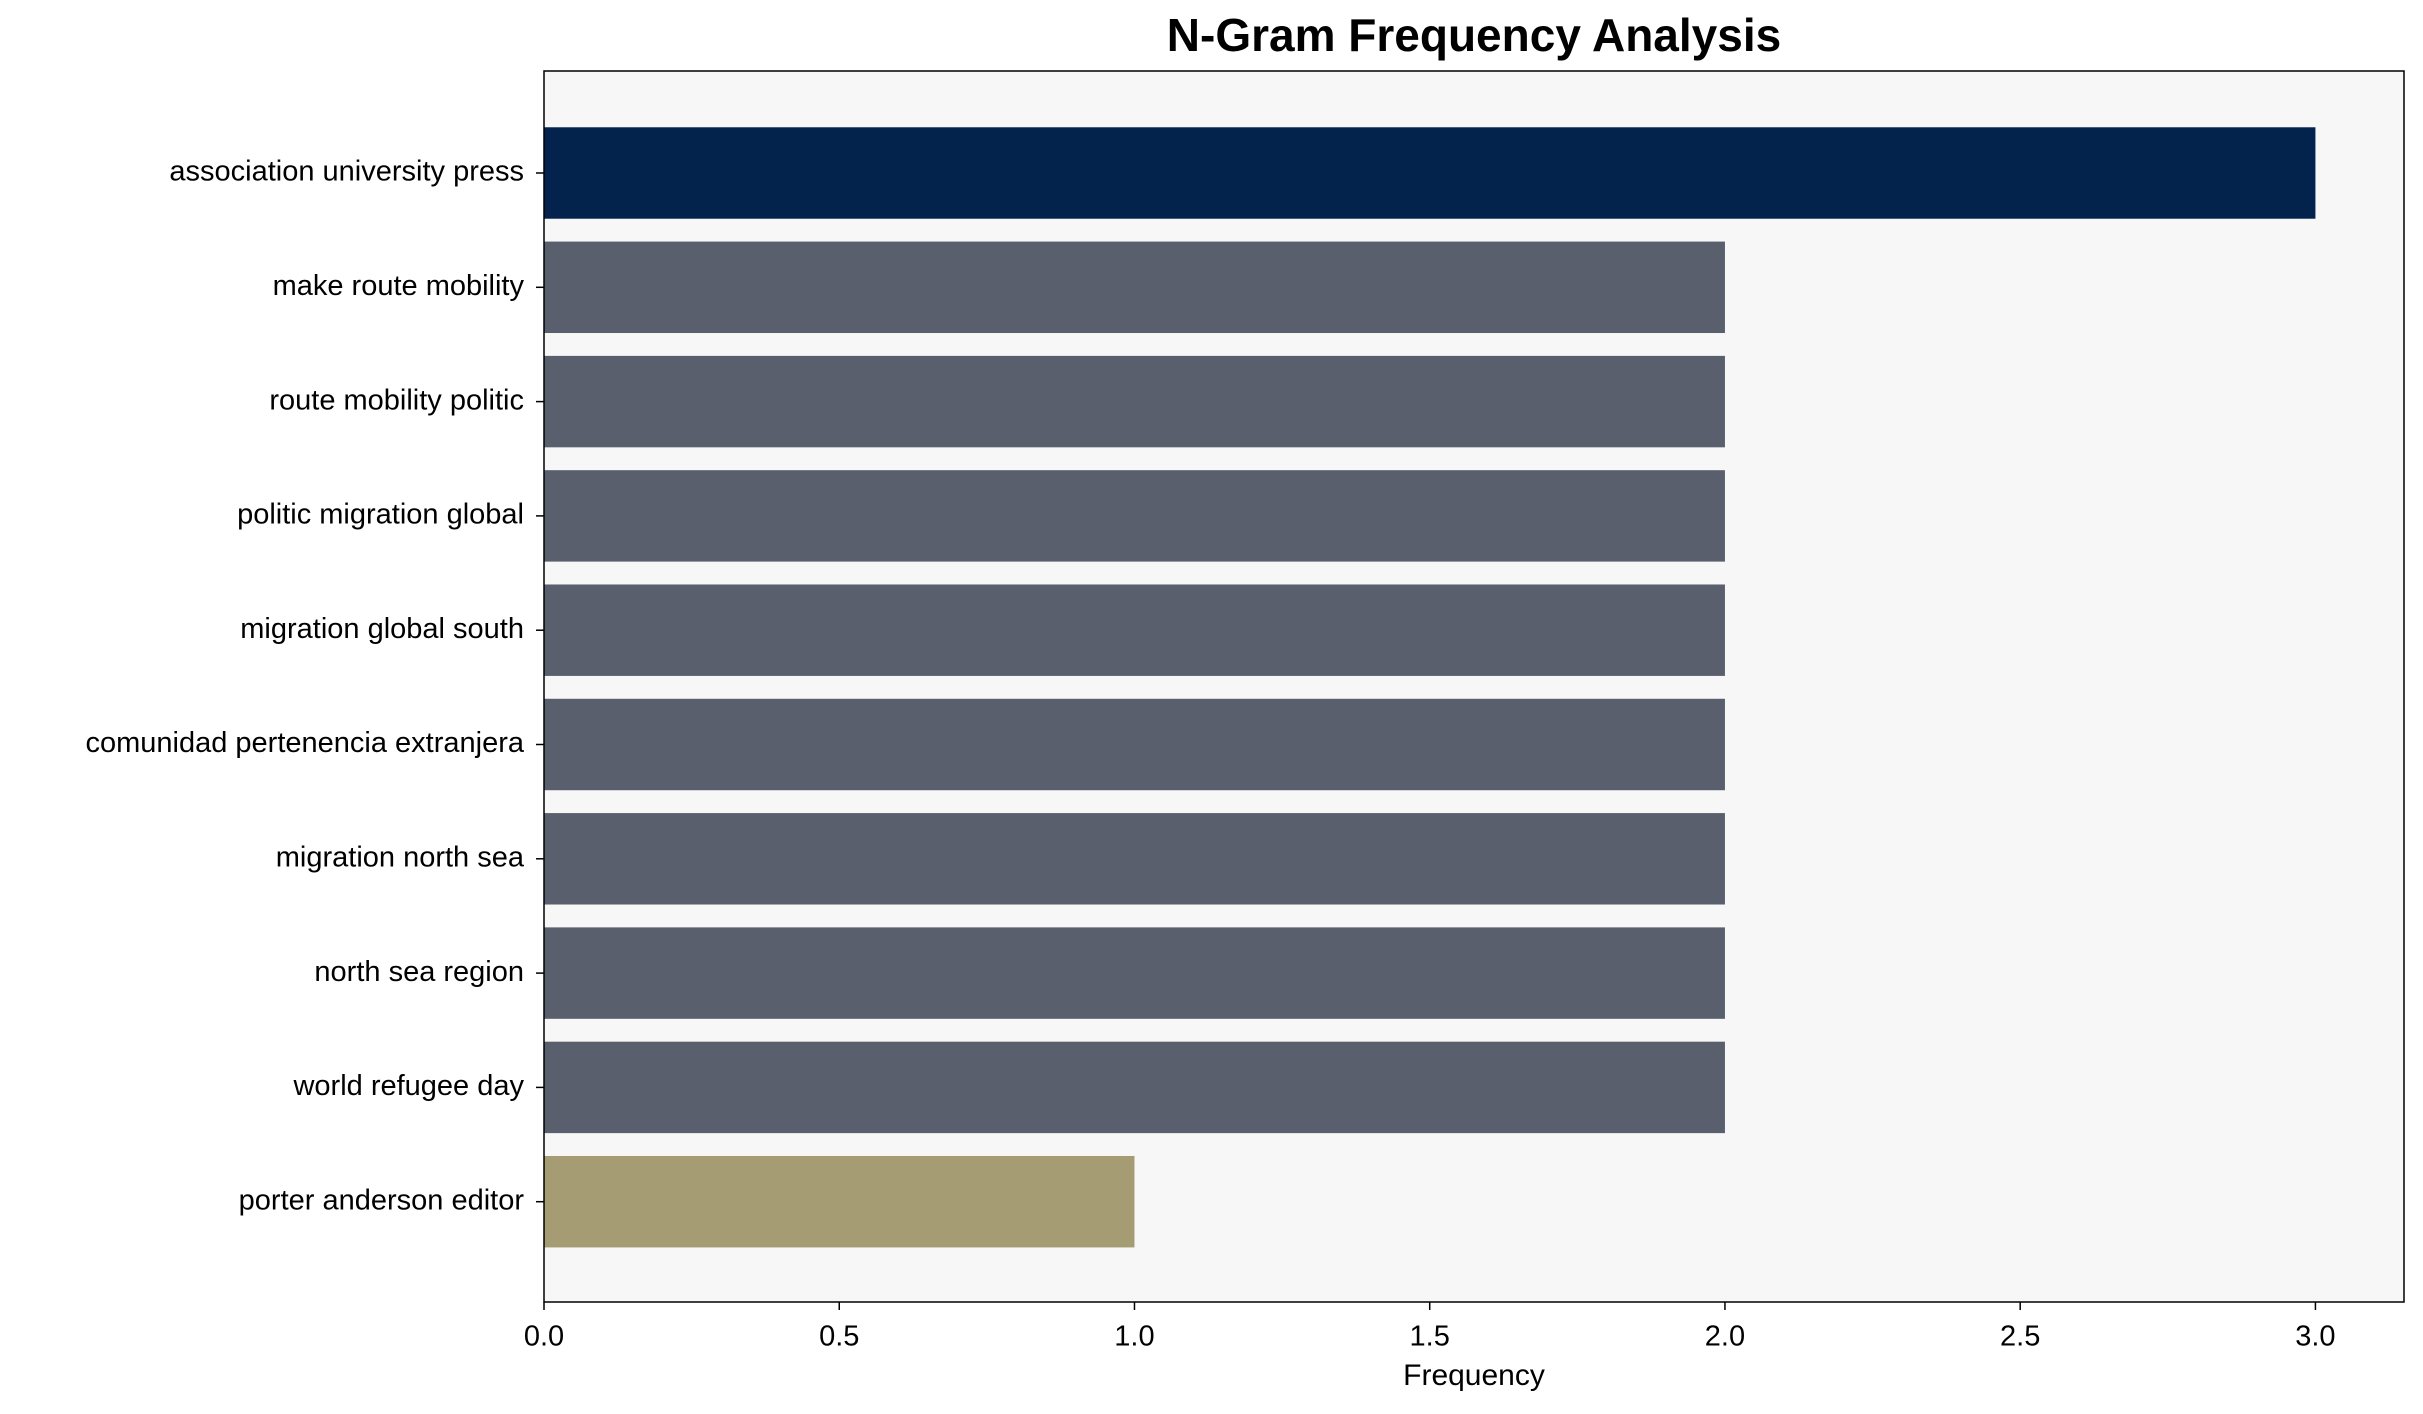  Describe the element at coordinates (396, 400) in the screenshot. I see `y-tick-label: route mobility politic` at that location.